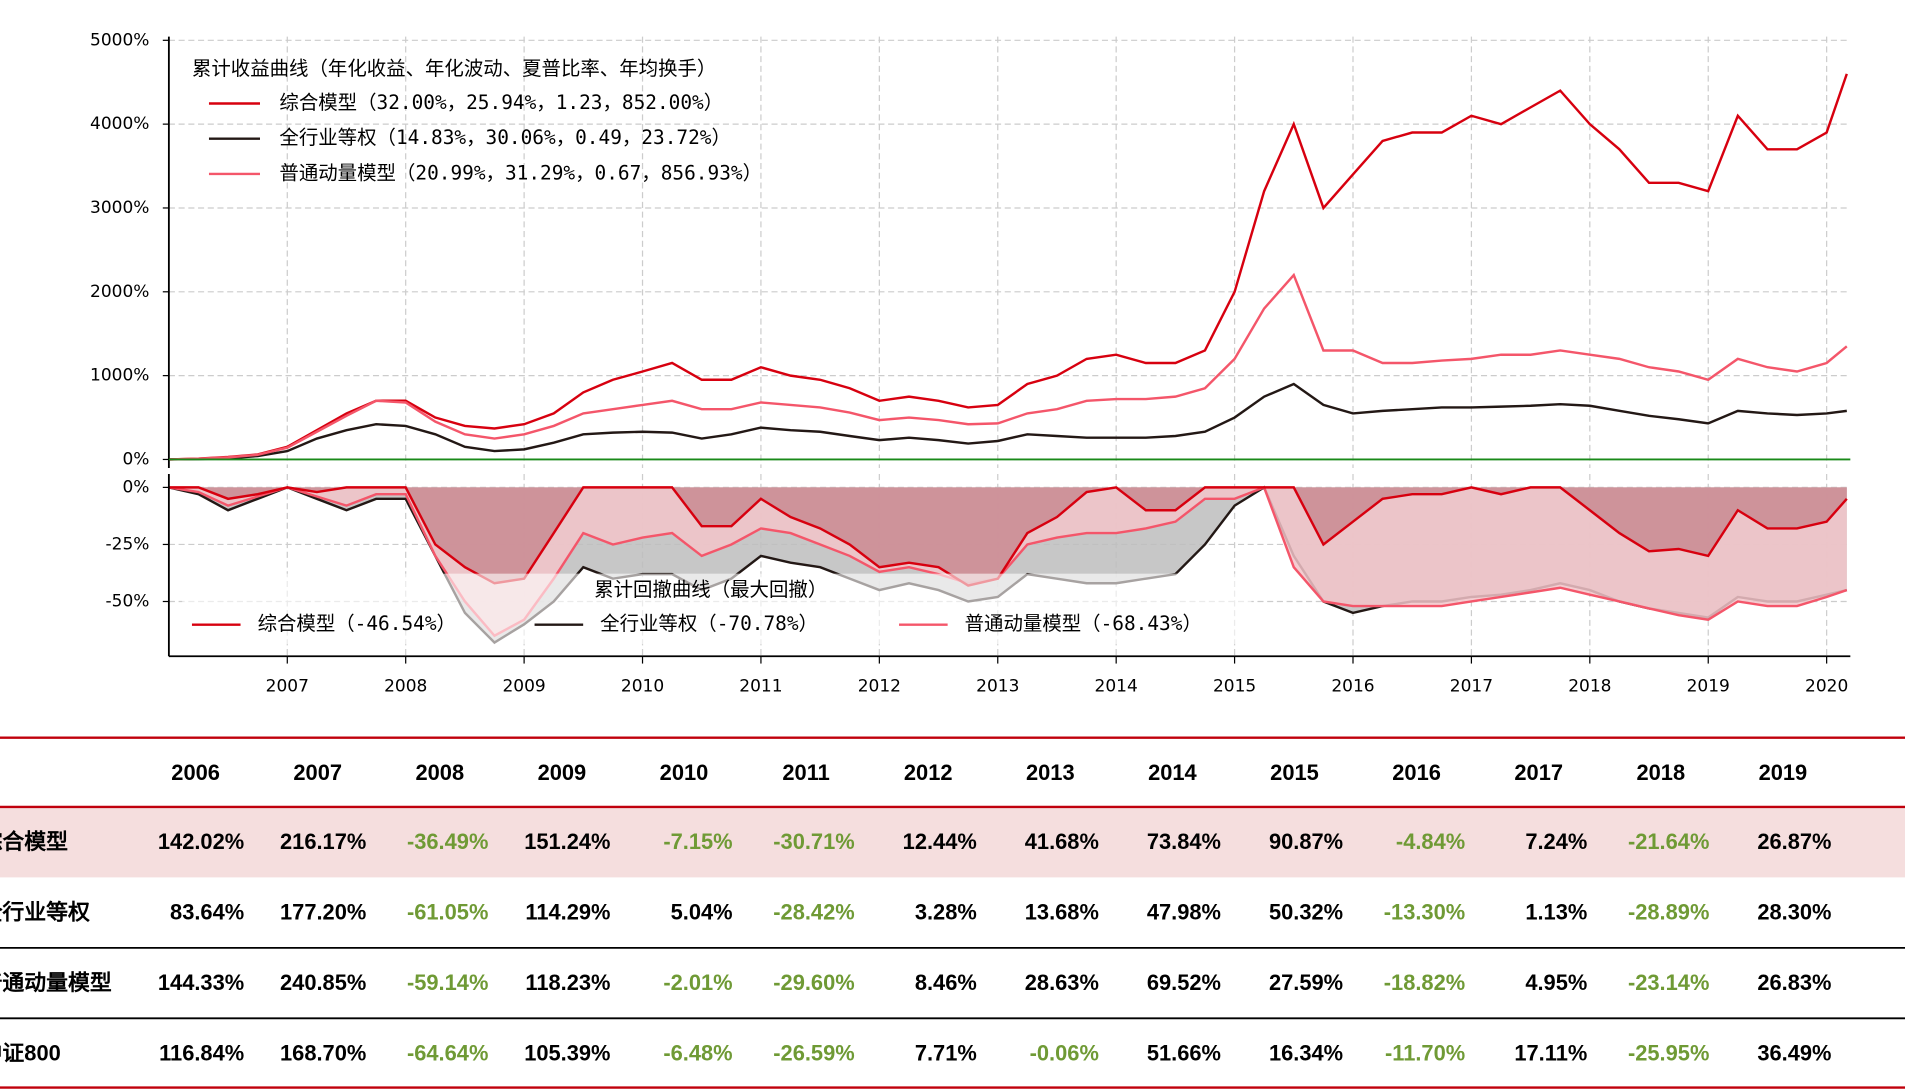 Image resolution: width=1905 pixels, height=1089 pixels. I want to click on table-cell: 28.30%, so click(1794, 912).